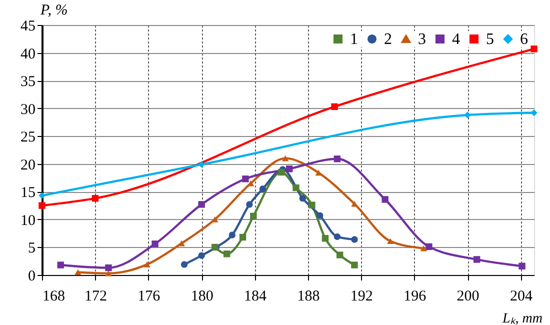 The image size is (550, 325). Describe the element at coordinates (28, 82) in the screenshot. I see `y-tick-label: 35` at that location.